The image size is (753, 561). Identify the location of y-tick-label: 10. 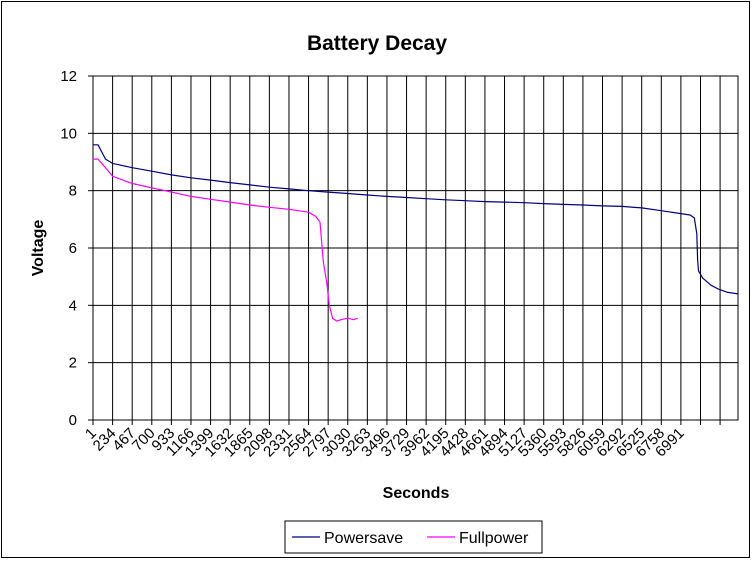
(68, 133).